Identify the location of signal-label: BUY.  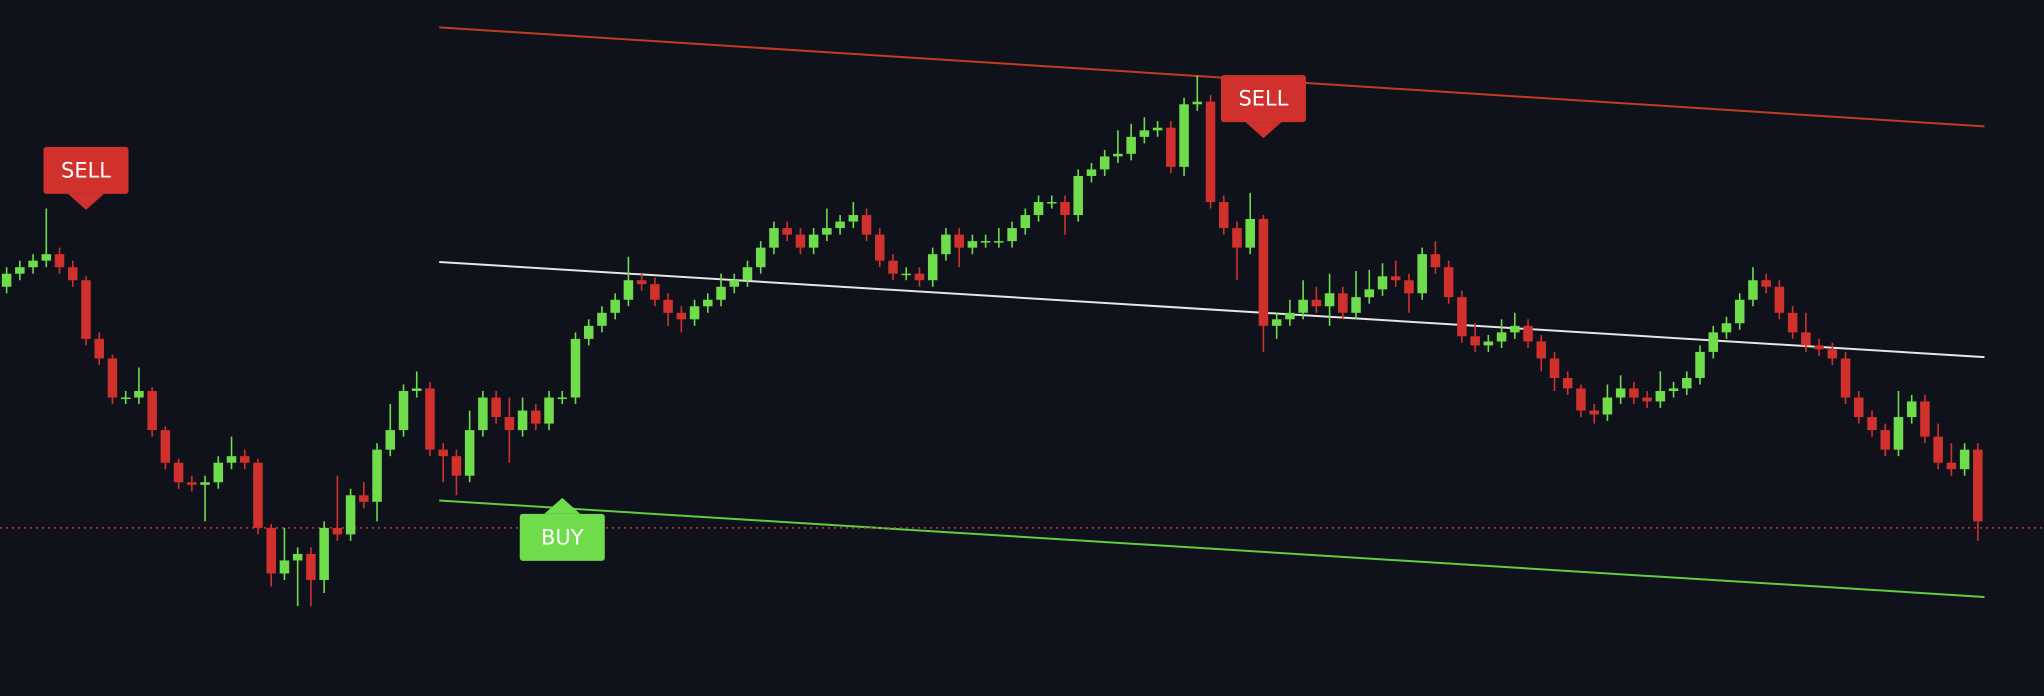
(562, 537).